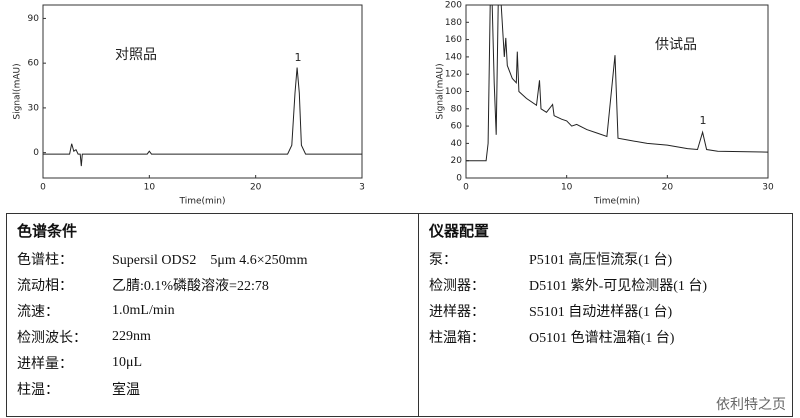  I want to click on row-key: 检测波长：, so click(52, 338).